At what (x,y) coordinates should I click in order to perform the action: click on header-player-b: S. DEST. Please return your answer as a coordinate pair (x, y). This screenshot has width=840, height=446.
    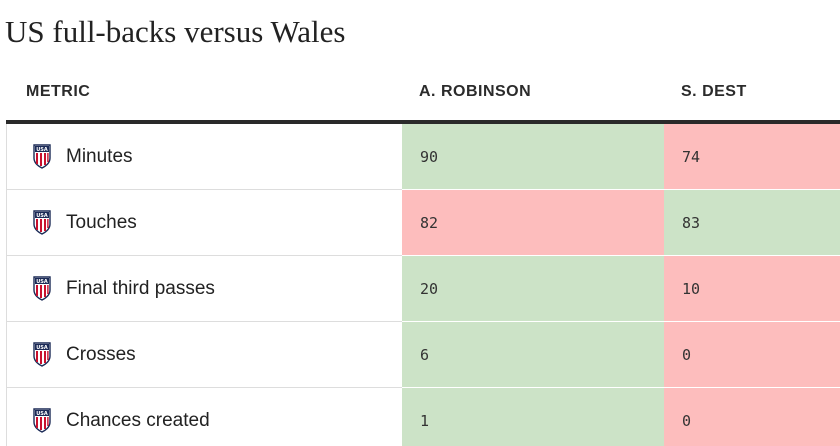
    Looking at the image, I should click on (714, 91).